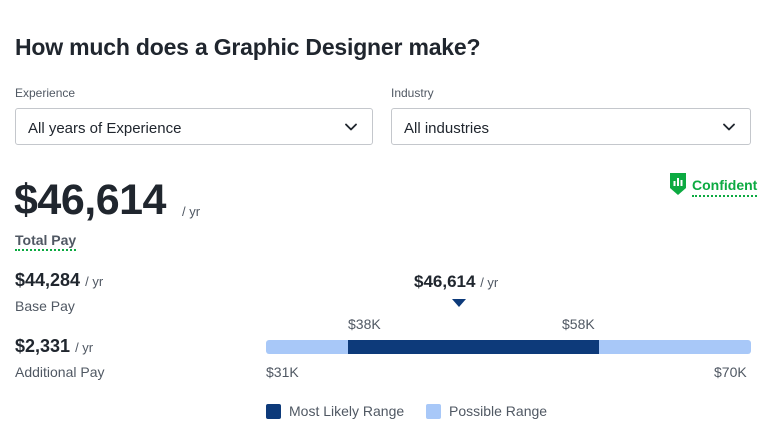 The width and height of the screenshot is (770, 434). What do you see at coordinates (364, 324) in the screenshot?
I see `likely-low-label: $38K` at bounding box center [364, 324].